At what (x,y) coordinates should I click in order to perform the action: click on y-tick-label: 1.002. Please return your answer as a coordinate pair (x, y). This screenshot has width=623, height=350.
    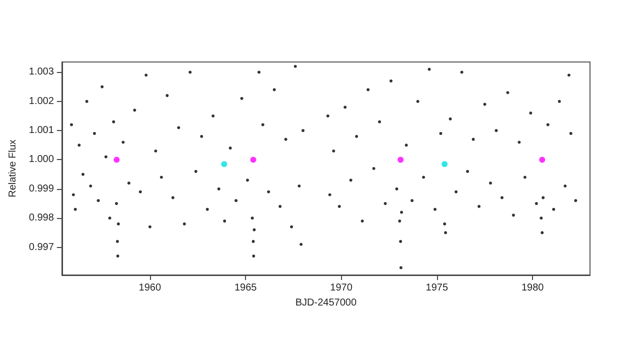
    Looking at the image, I should click on (41, 101).